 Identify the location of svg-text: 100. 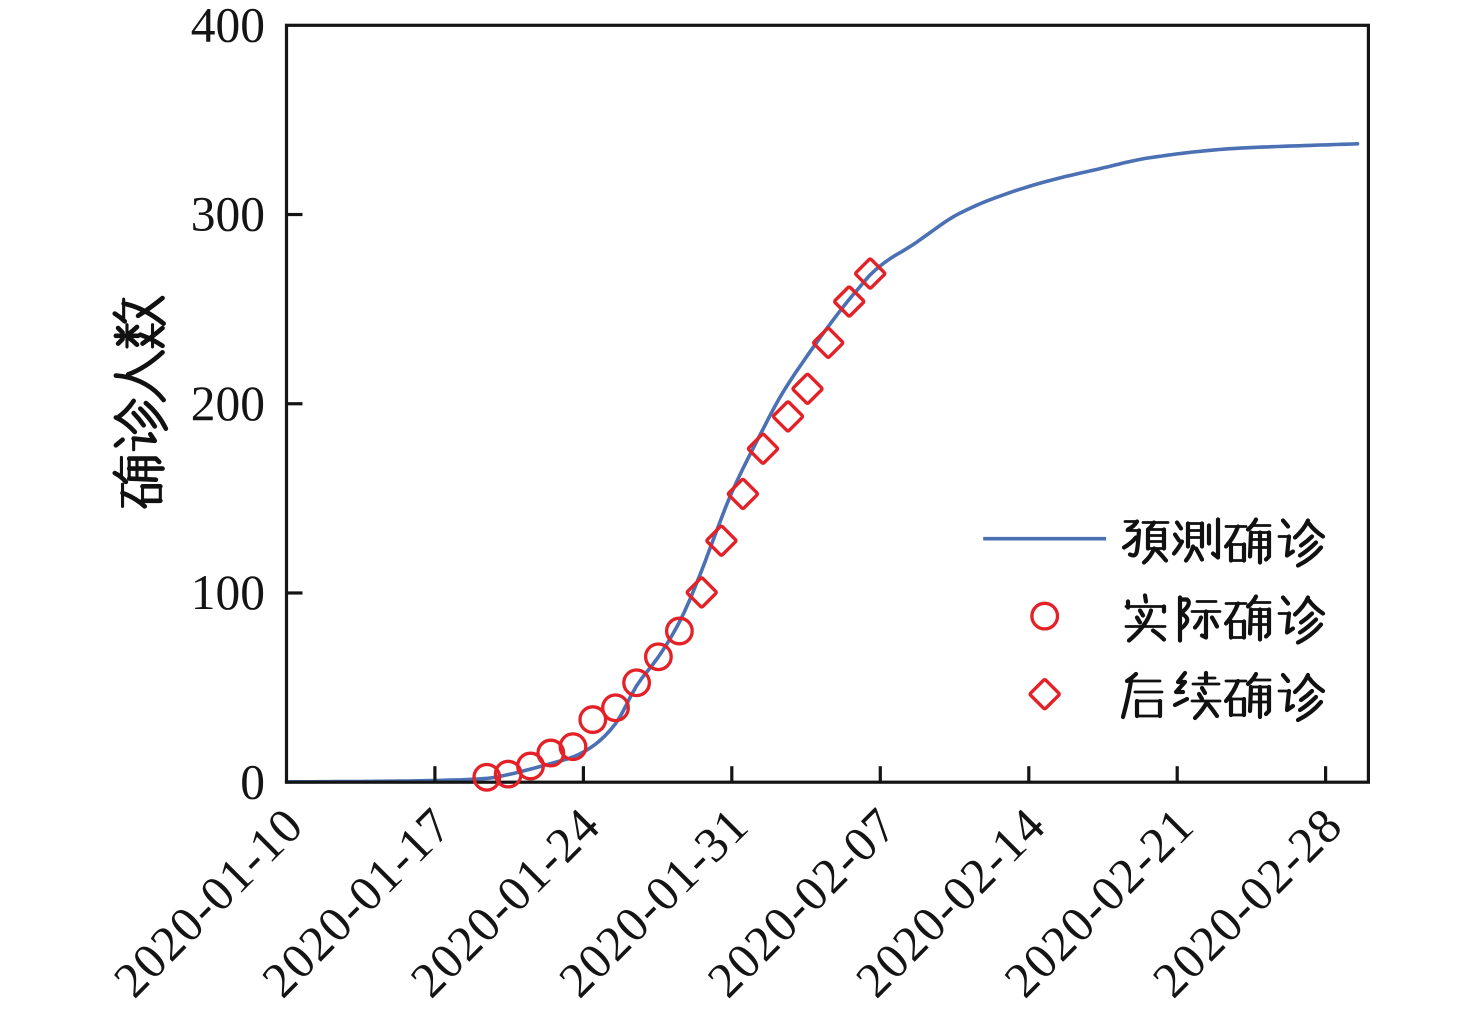
(228, 592).